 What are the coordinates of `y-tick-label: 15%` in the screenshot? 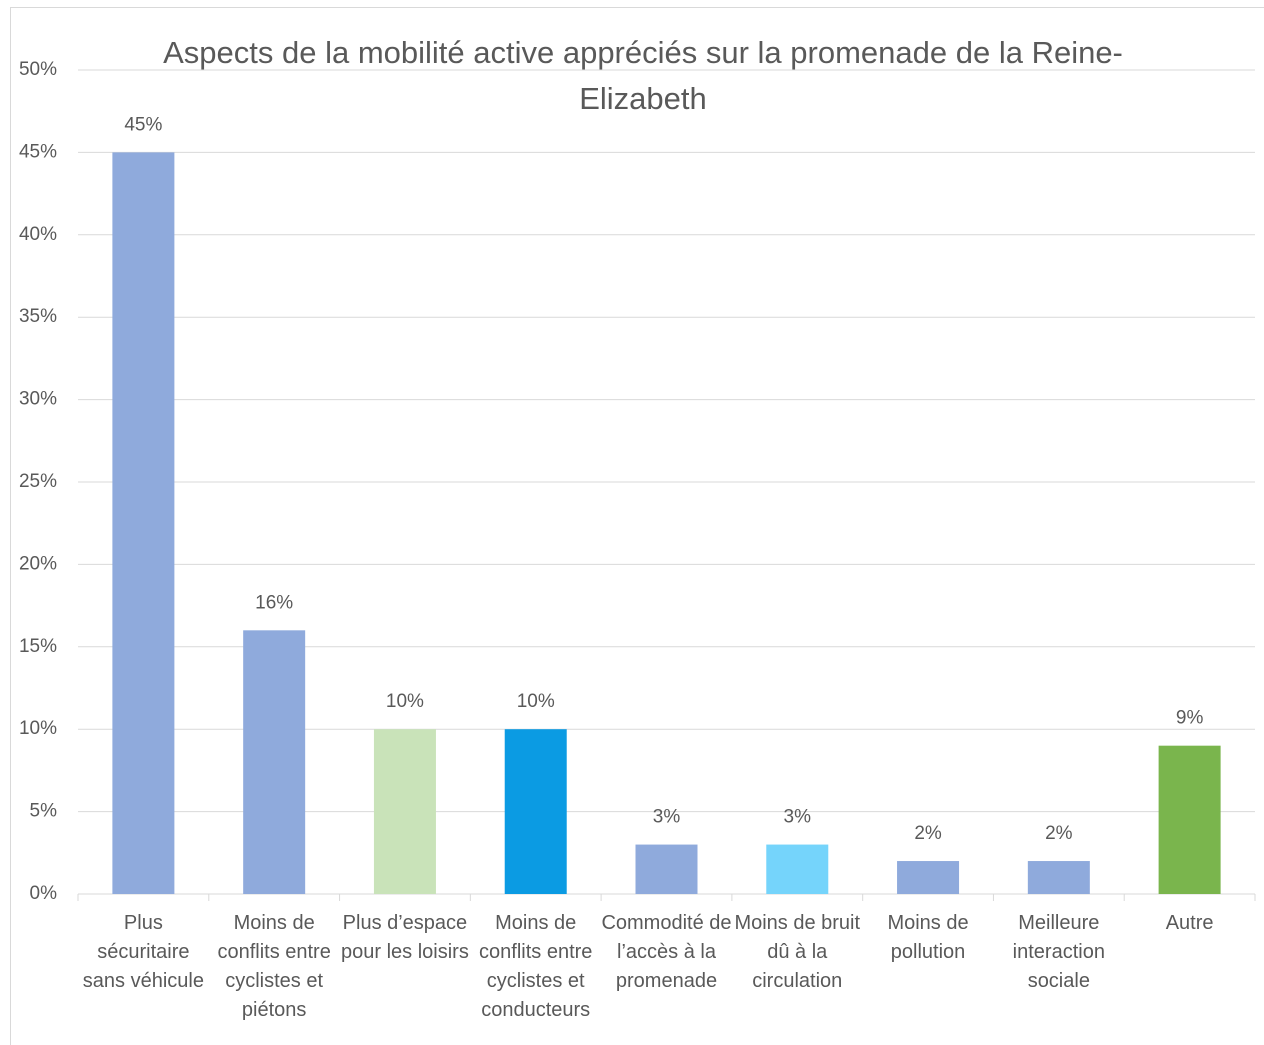 It's located at (38, 646).